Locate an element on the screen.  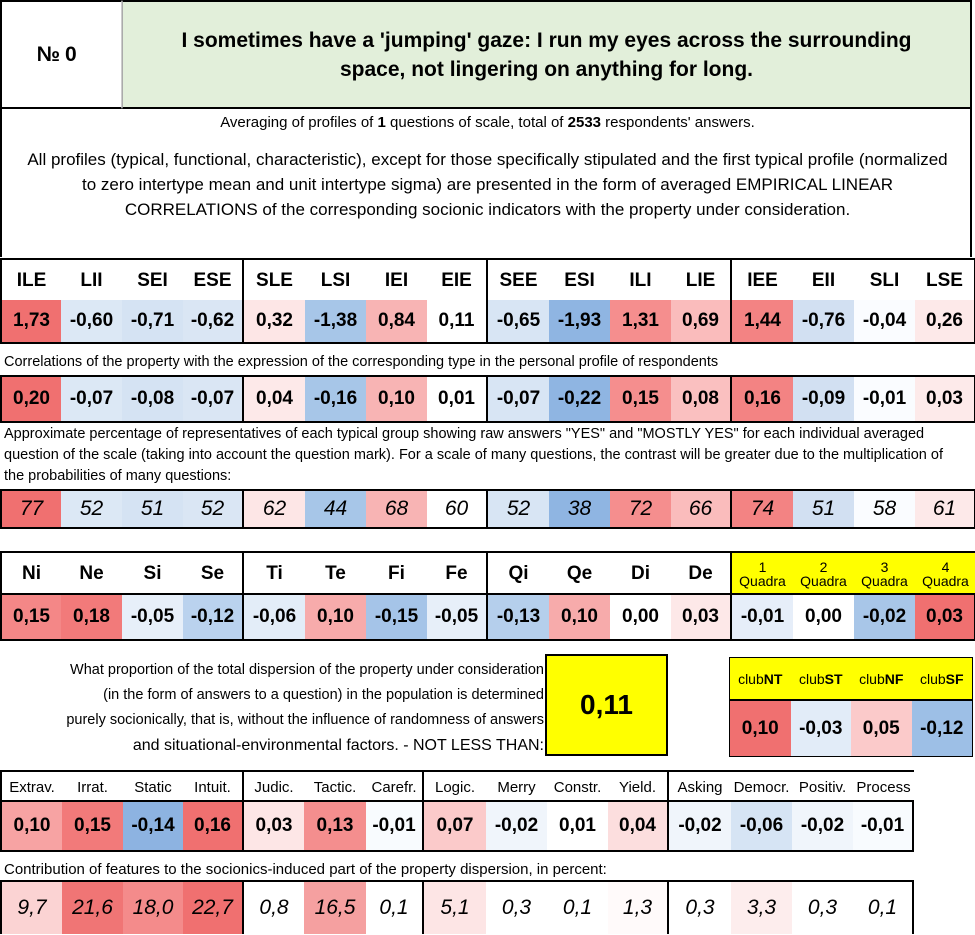
club-header-row: club NT club ST club NF club SF is located at coordinates (851, 678).